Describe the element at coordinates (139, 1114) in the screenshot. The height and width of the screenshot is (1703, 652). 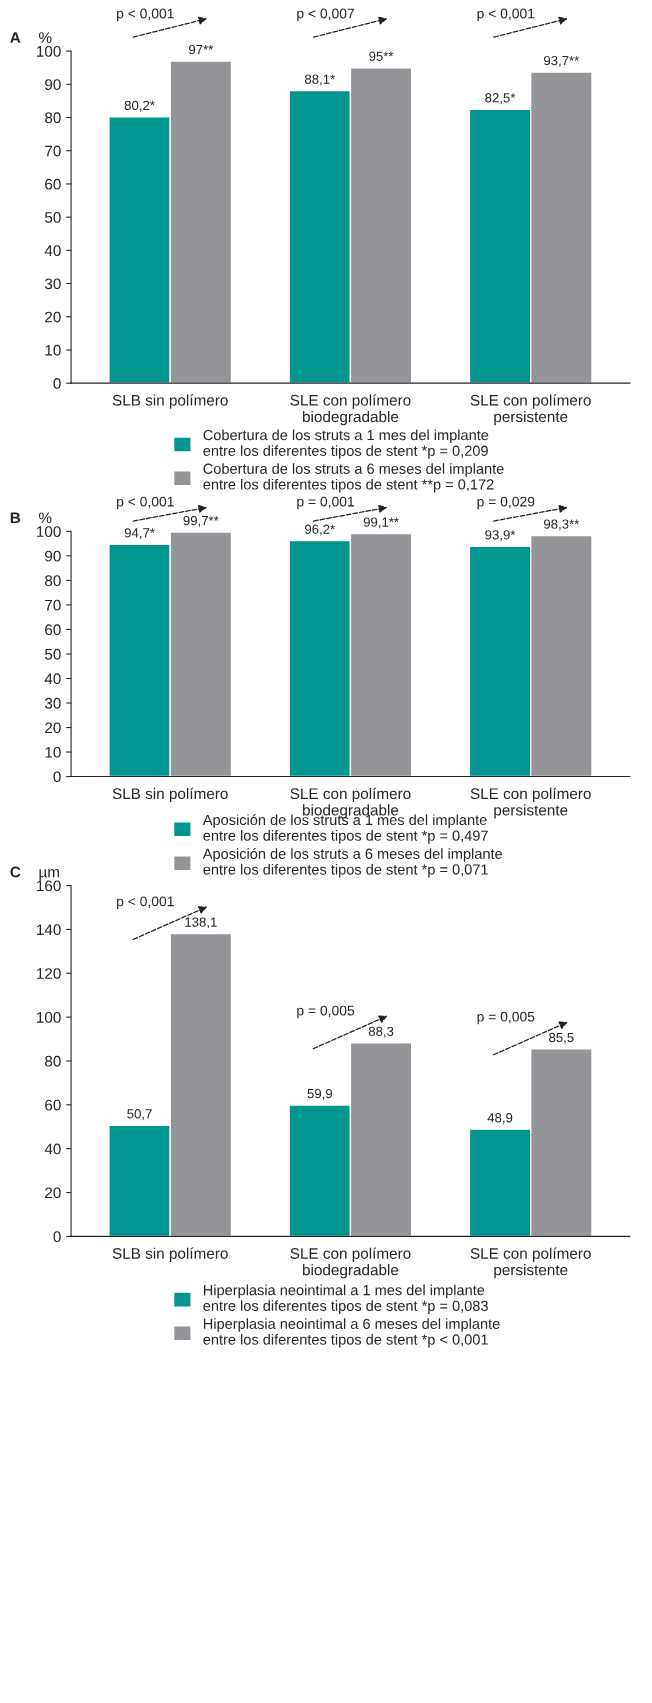
I see `data-label: 50,7` at that location.